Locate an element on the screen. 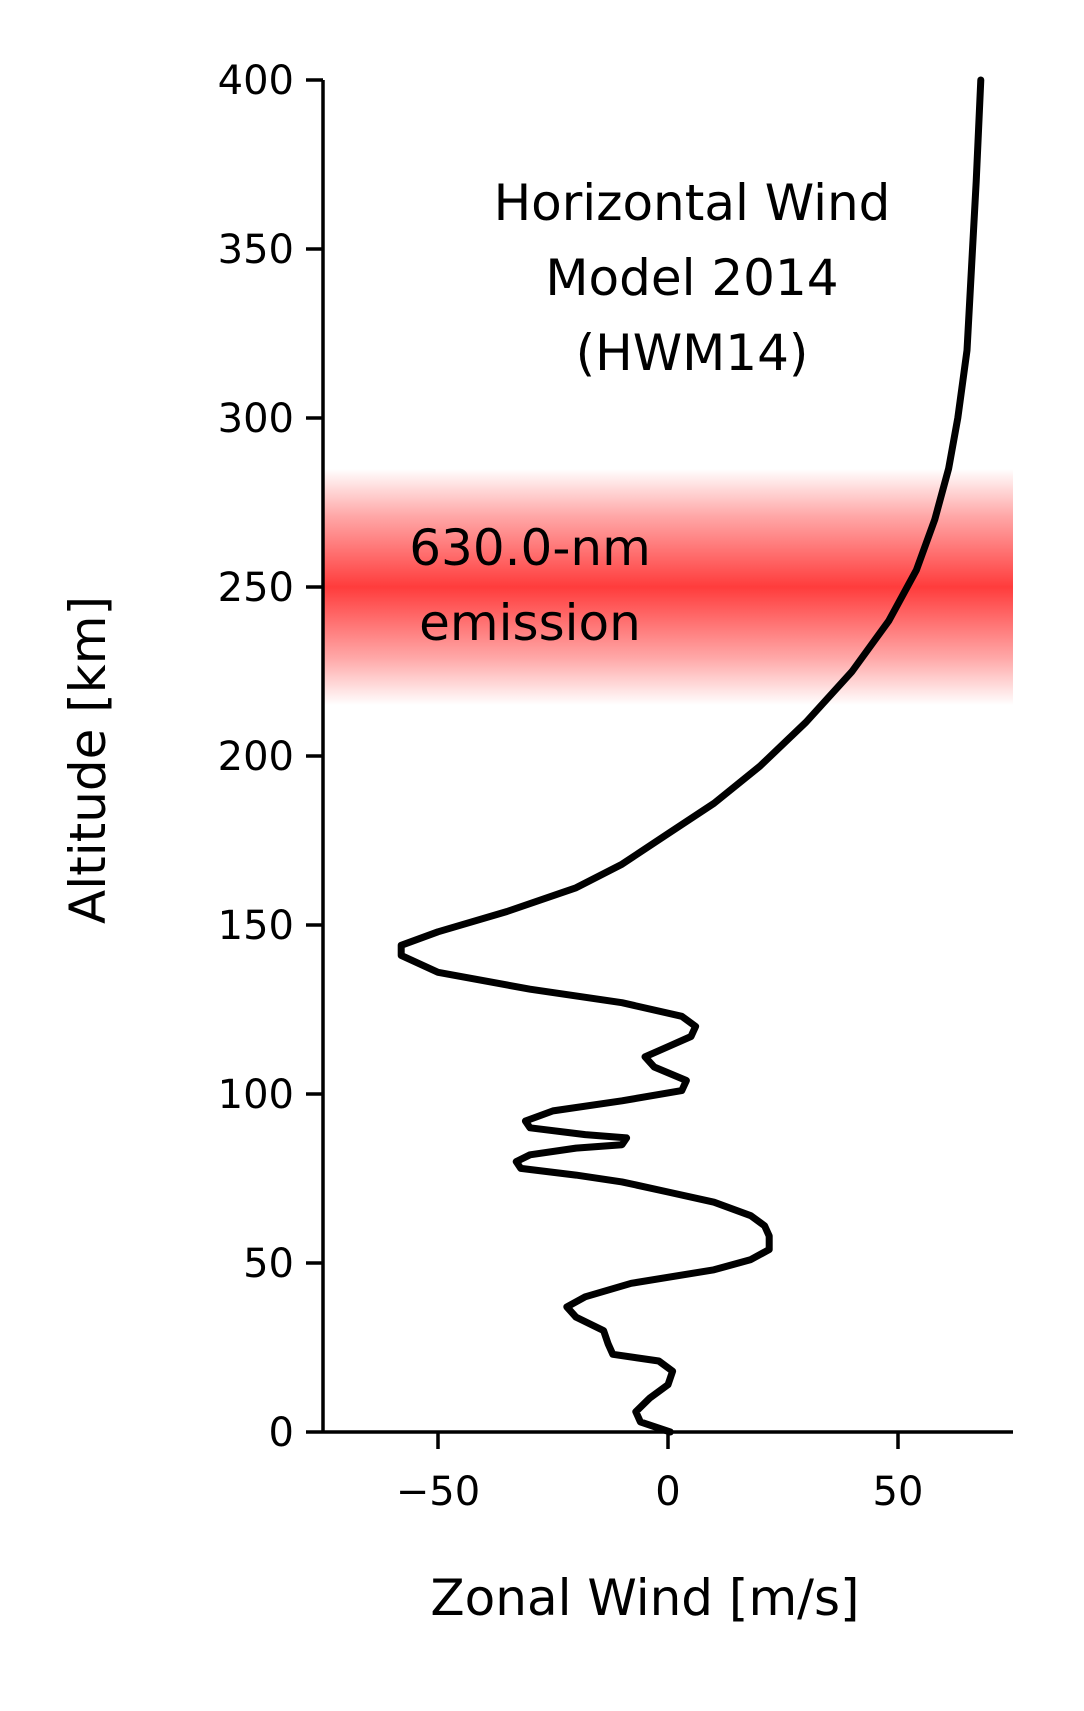 The width and height of the screenshot is (1084, 1711). annotation-line: 630.0-nm is located at coordinates (530, 548).